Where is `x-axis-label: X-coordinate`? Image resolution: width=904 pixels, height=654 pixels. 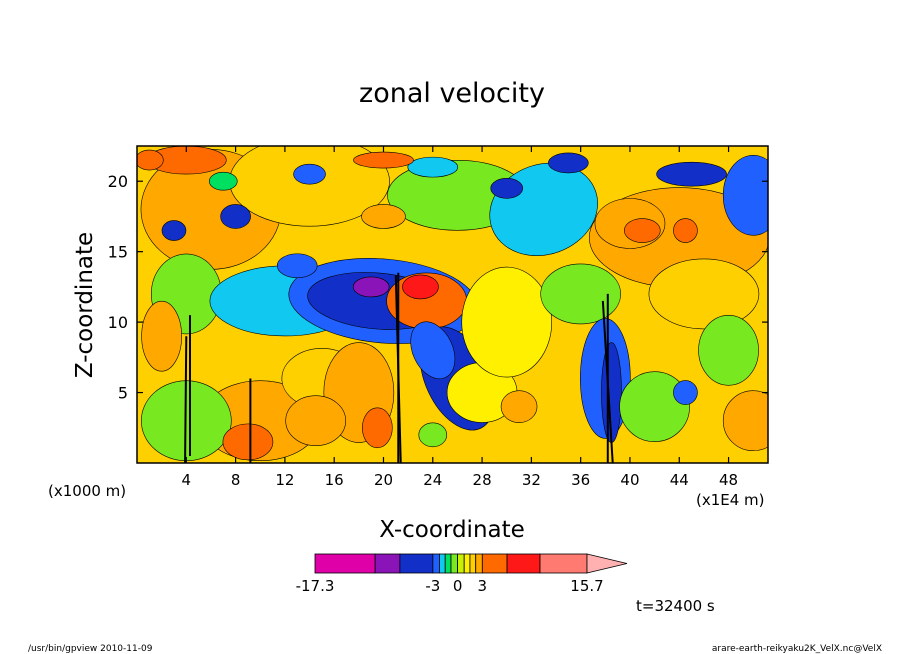 x-axis-label: X-coordinate is located at coordinates (452, 530).